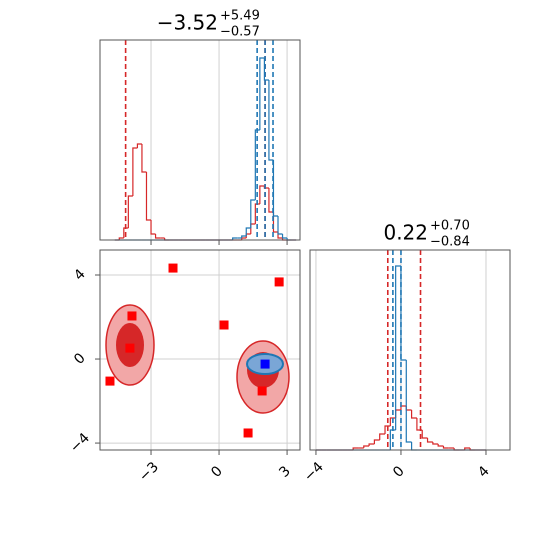 The image size is (550, 550). Describe the element at coordinates (80, 275) in the screenshot. I see `y-tick-label: 4` at that location.